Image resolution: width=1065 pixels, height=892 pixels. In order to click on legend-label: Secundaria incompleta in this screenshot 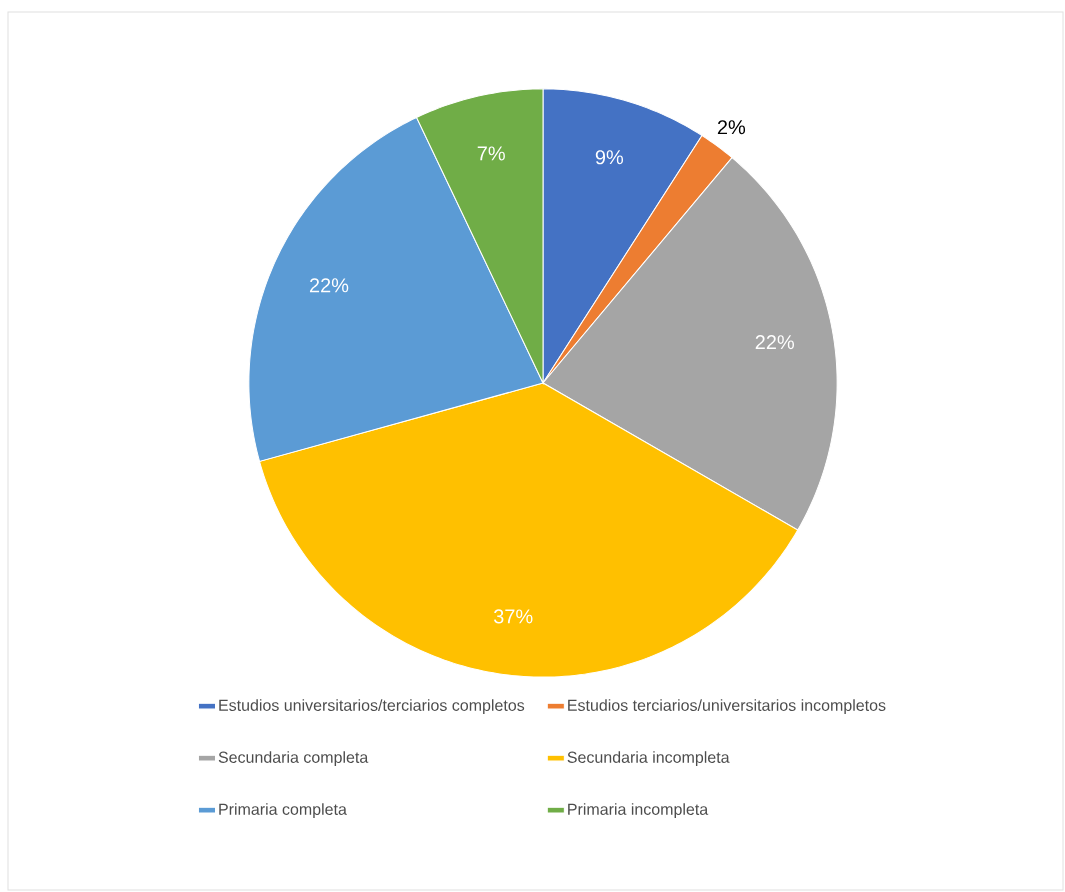, I will do `click(648, 759)`.